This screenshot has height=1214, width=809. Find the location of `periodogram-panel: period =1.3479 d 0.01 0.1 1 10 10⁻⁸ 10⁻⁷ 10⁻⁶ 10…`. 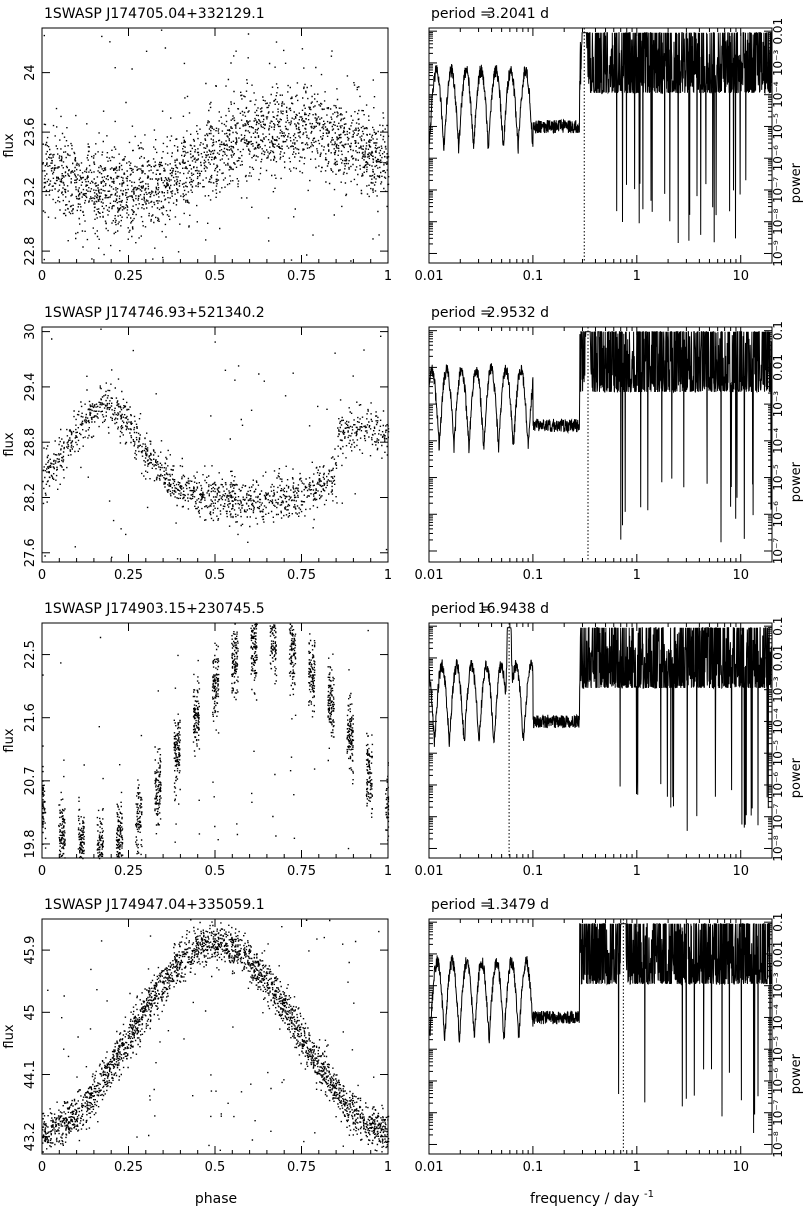

periodogram-panel: period =1.3479 d 0.01 0.1 1 10 10⁻⁸ 10⁻⁷ 10⁻⁶ 10… is located at coordinates (609, 1036).